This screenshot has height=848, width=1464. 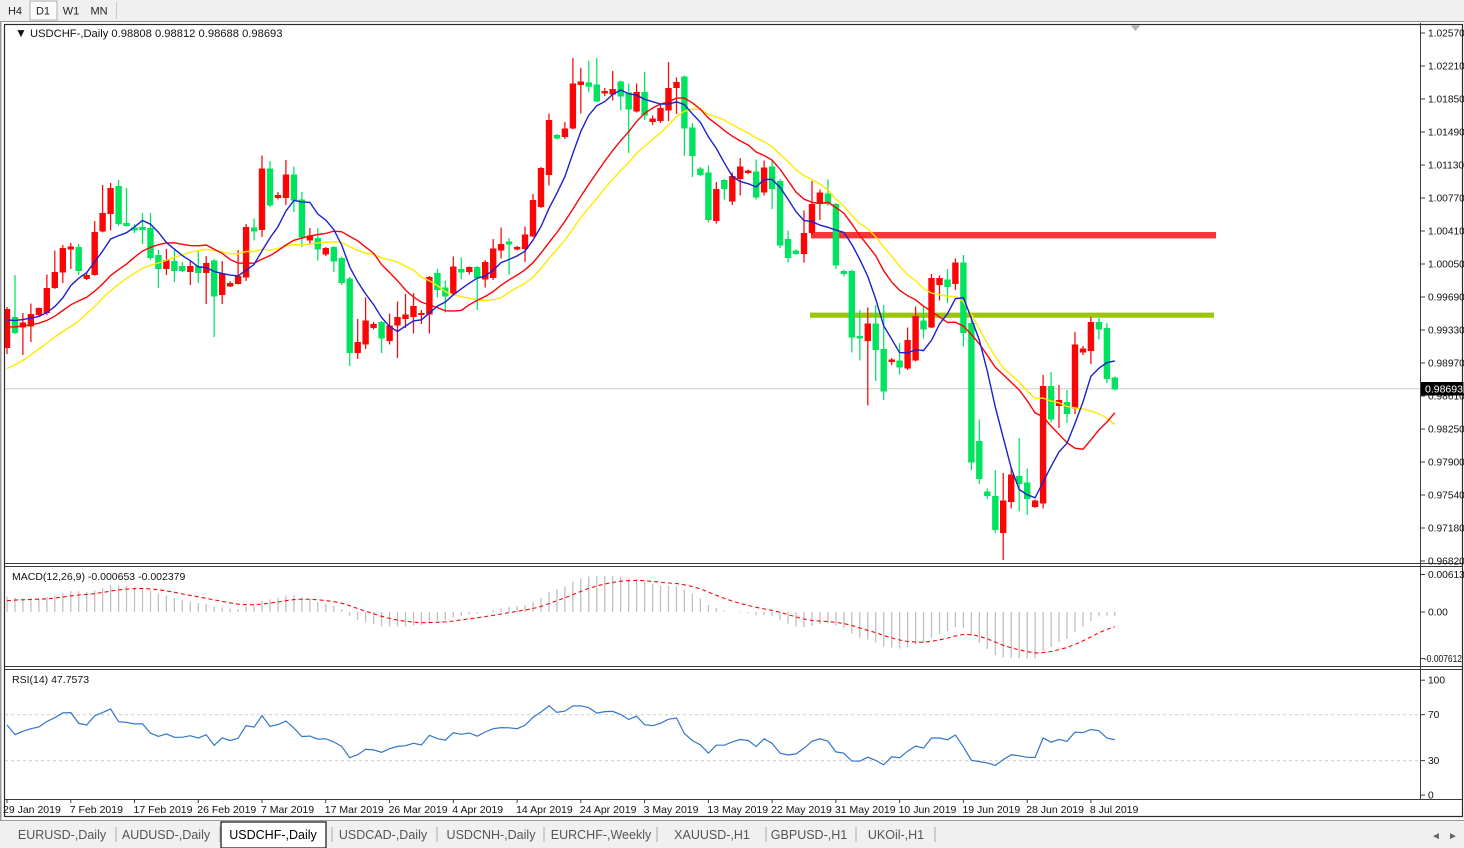 What do you see at coordinates (865, 810) in the screenshot?
I see `svg-text: 31 May 2019` at bounding box center [865, 810].